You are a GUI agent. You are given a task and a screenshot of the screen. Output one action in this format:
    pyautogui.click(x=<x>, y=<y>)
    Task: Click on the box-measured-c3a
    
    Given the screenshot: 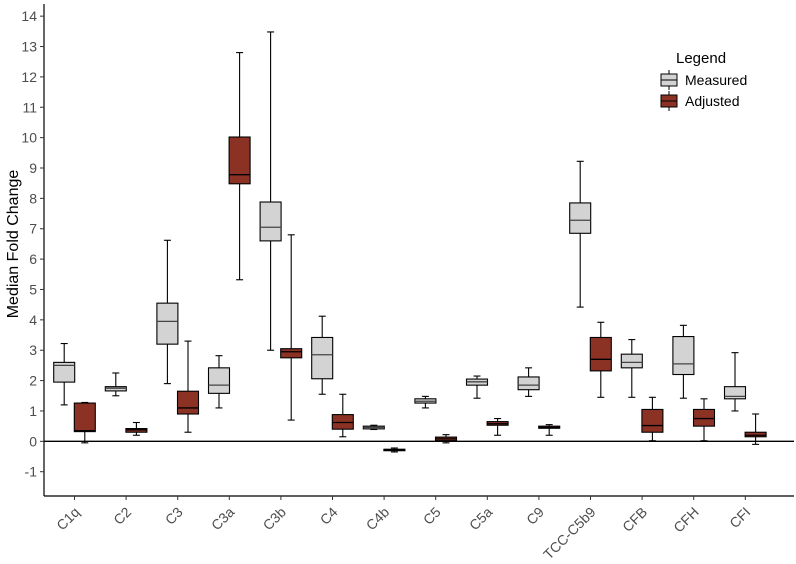 What is the action you would take?
    pyautogui.click(x=219, y=382)
    